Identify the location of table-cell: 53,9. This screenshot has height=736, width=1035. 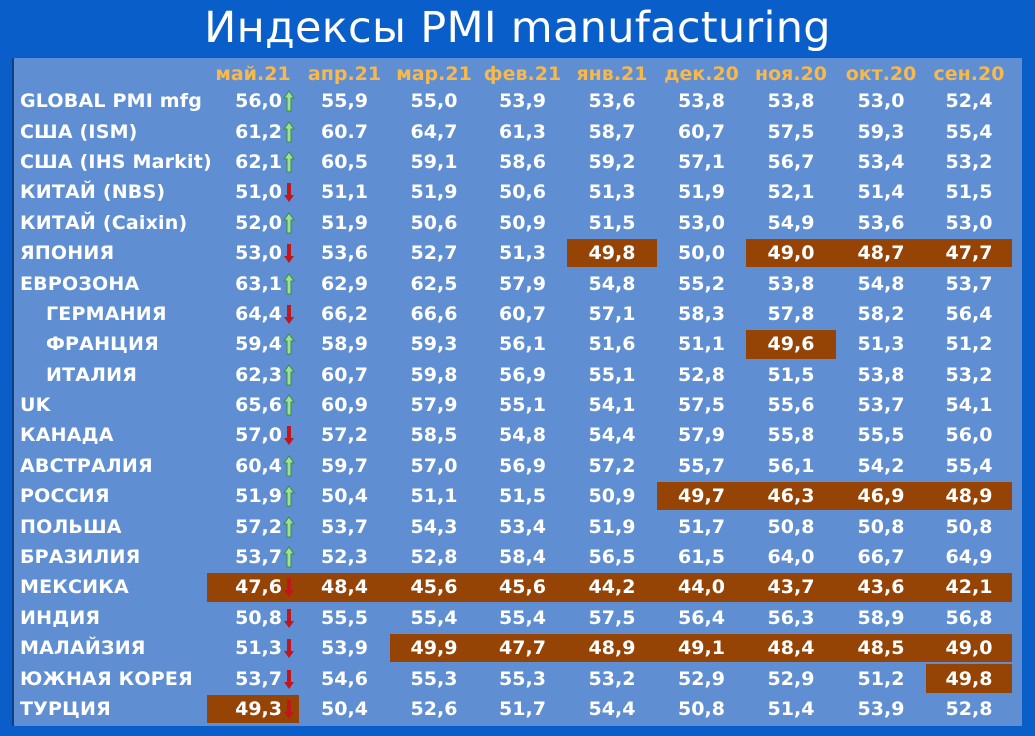
(881, 709).